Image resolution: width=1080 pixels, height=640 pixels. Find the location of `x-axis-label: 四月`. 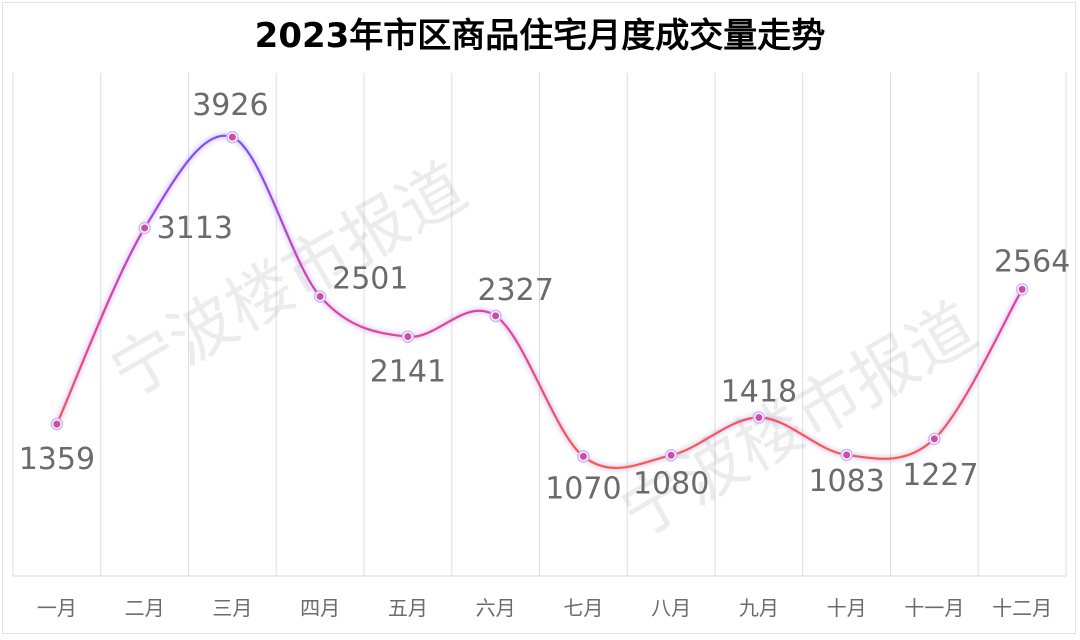

x-axis-label: 四月 is located at coordinates (320, 608).